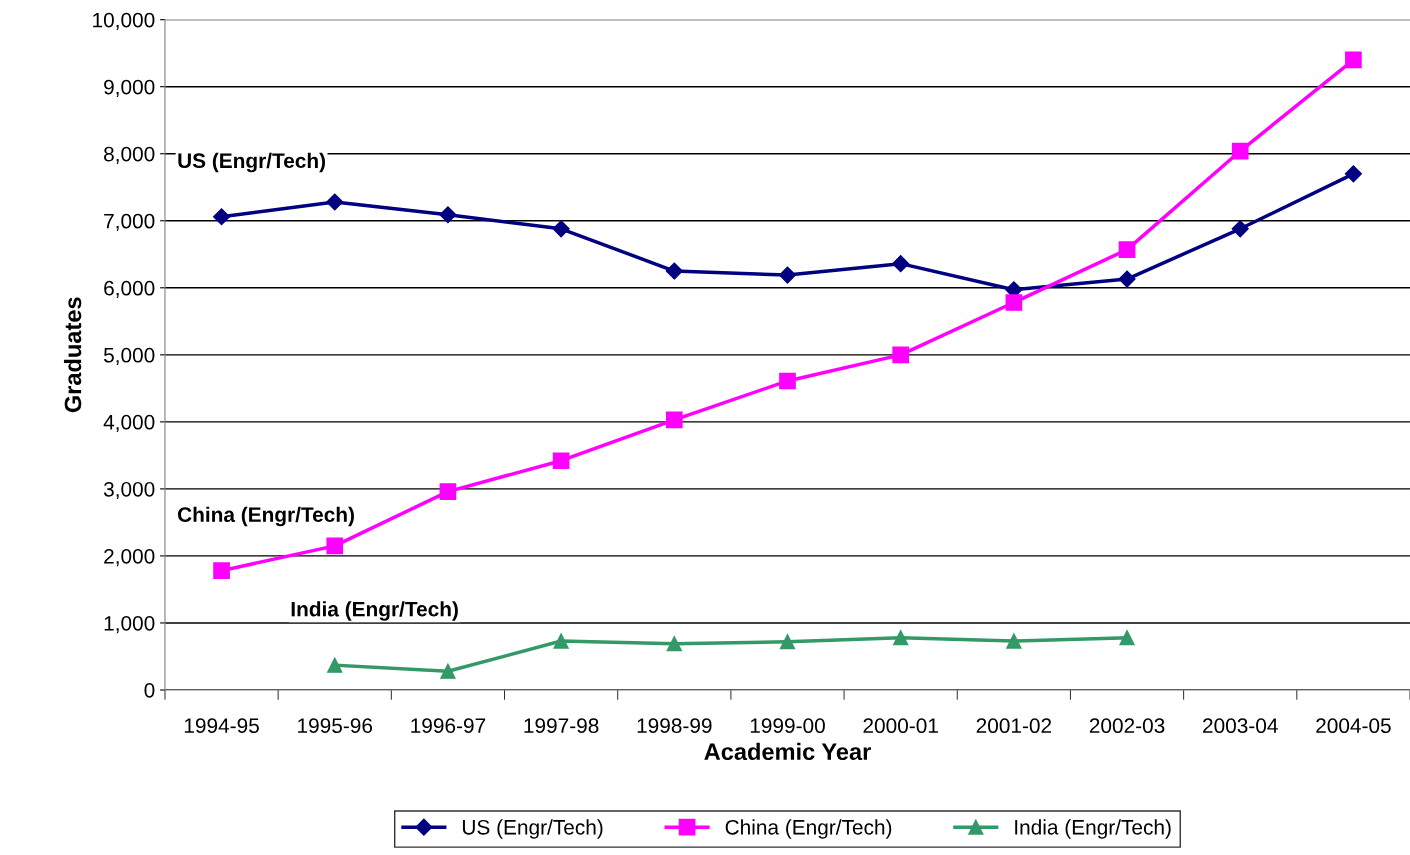 The image size is (1410, 855). I want to click on x-tick-label: 1998-99, so click(674, 726).